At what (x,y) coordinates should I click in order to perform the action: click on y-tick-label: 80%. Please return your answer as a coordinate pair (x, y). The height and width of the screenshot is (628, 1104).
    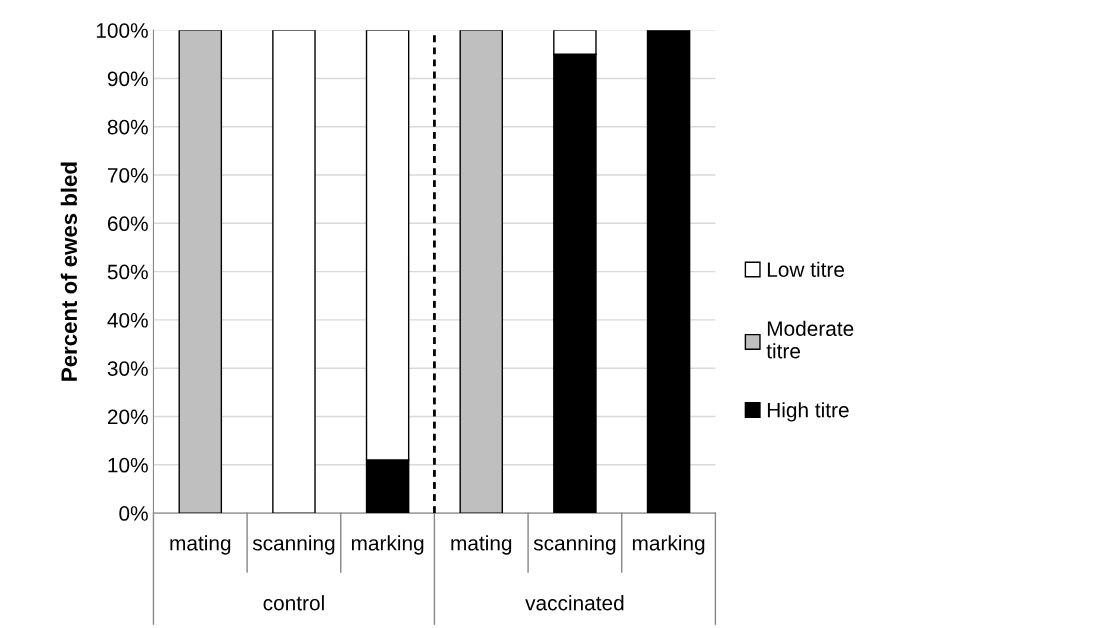
    Looking at the image, I should click on (127, 127).